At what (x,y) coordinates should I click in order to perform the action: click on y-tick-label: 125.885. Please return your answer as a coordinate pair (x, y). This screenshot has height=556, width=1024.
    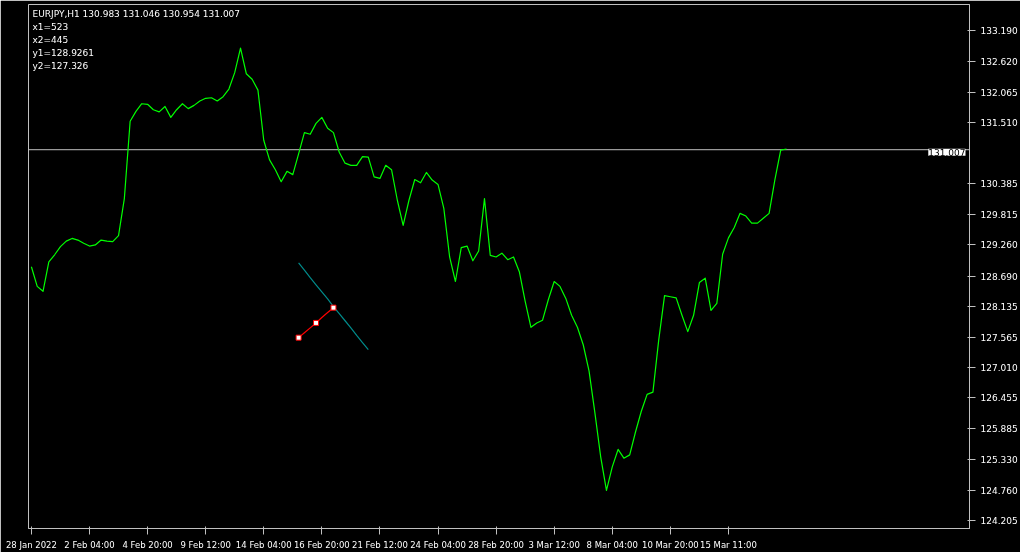
    Looking at the image, I should click on (999, 429).